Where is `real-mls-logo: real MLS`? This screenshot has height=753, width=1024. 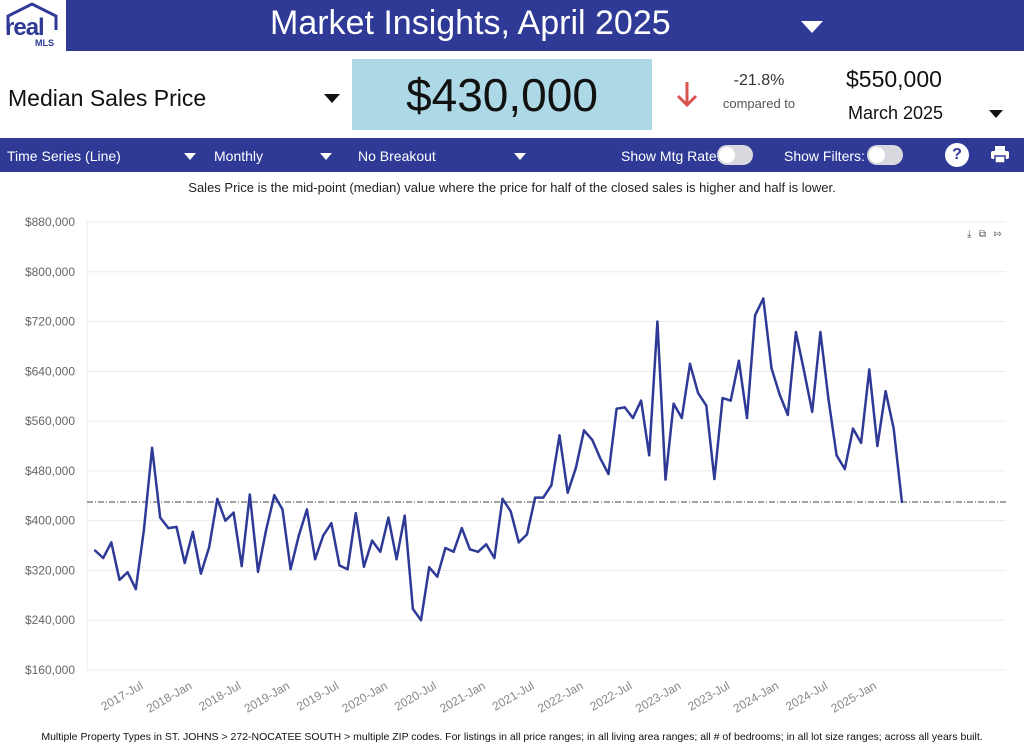
real-mls-logo: real MLS is located at coordinates (33, 25).